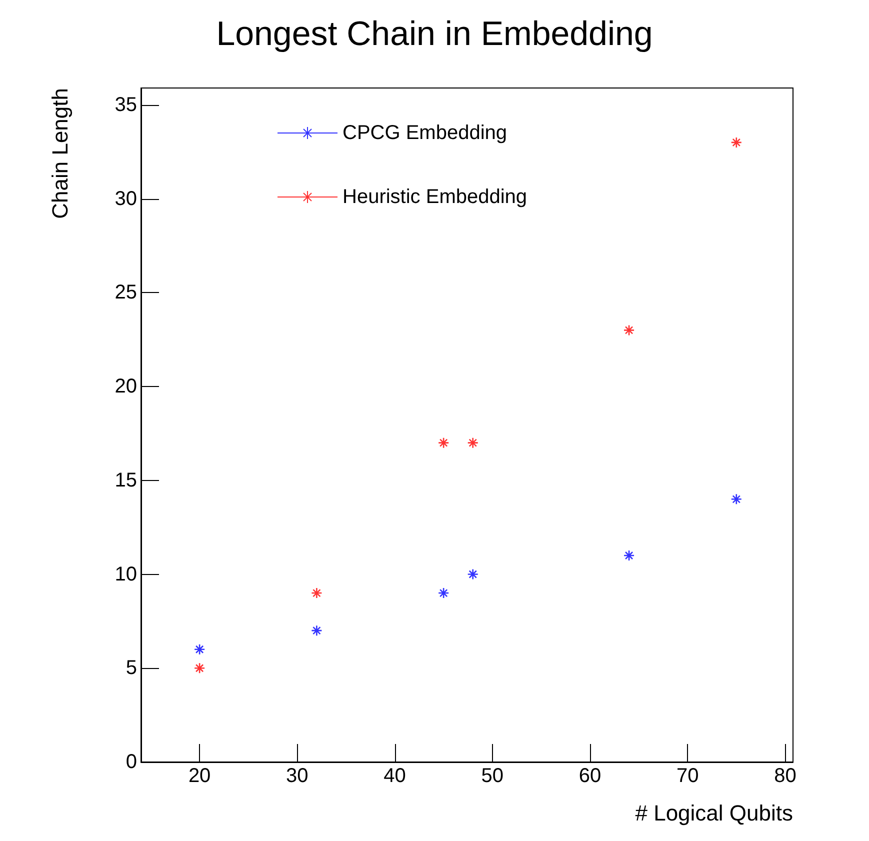 This screenshot has width=869, height=841. Describe the element at coordinates (590, 776) in the screenshot. I see `x-tick-label: 60` at that location.